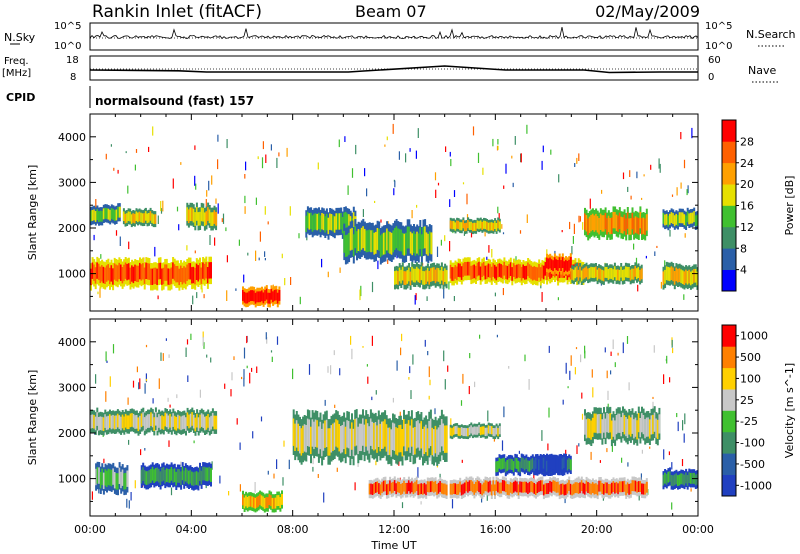  What do you see at coordinates (32, 418) in the screenshot?
I see `y-axis-title: Slant Range [km]` at bounding box center [32, 418].